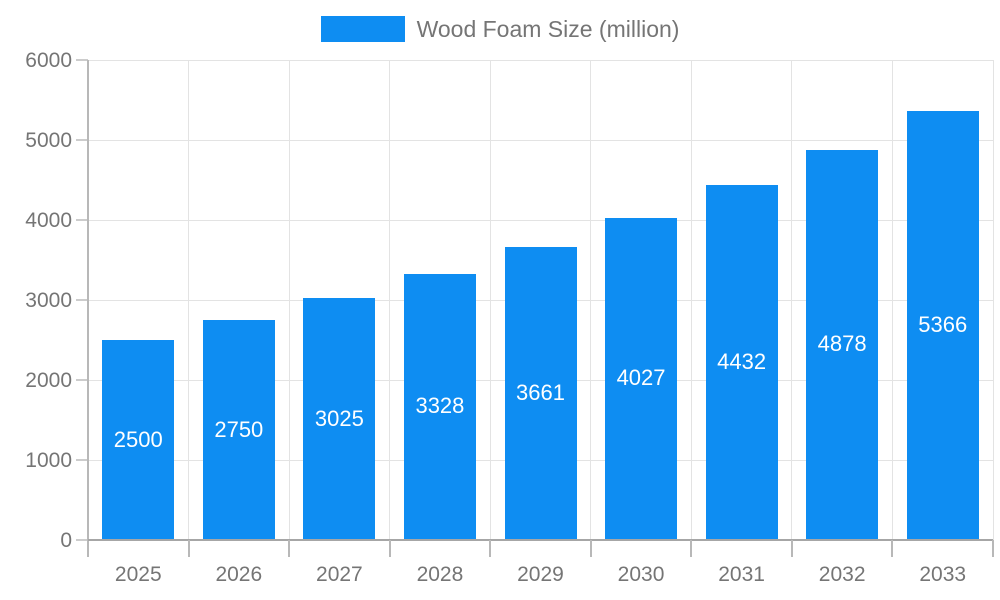 This screenshot has height=600, width=1000. I want to click on x-axis-tick-label: 2031, so click(741, 574).